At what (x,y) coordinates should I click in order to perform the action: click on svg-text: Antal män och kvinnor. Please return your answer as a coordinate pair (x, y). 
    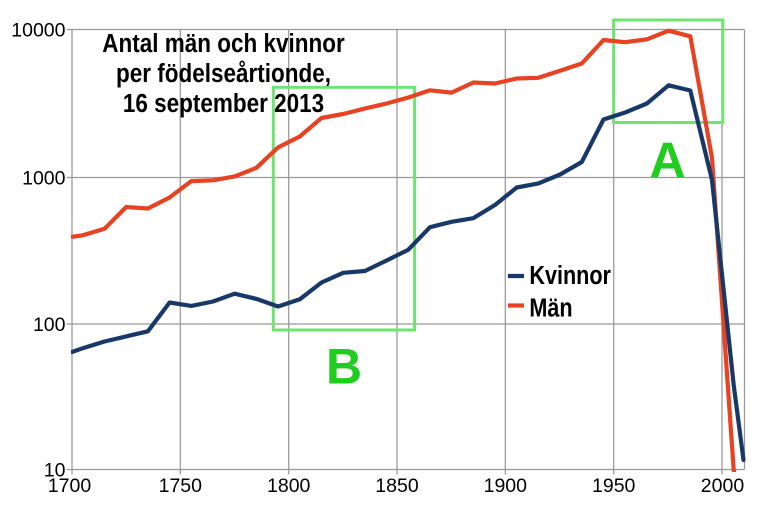
    Looking at the image, I should click on (223, 44).